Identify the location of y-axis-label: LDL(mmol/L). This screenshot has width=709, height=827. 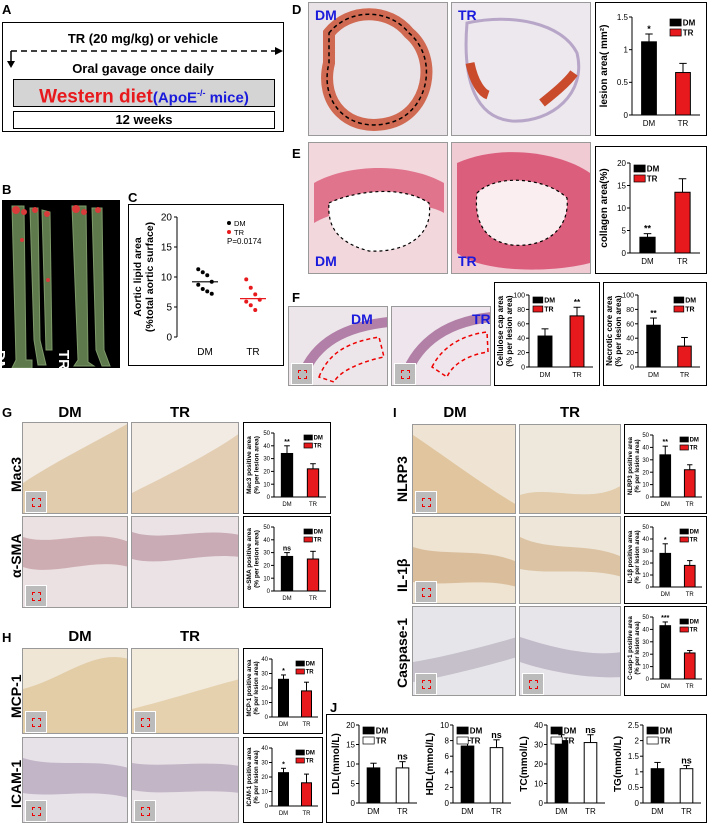
(336, 764).